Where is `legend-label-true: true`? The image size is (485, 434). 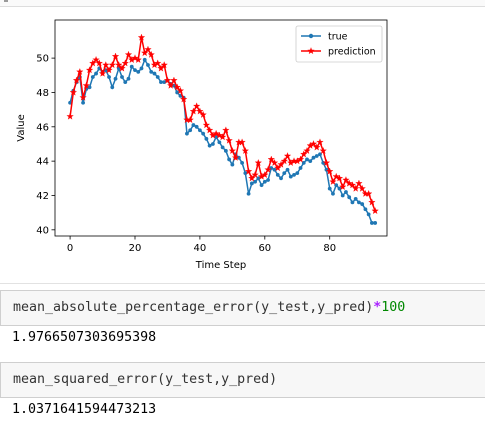
legend-label-true: true is located at coordinates (338, 37).